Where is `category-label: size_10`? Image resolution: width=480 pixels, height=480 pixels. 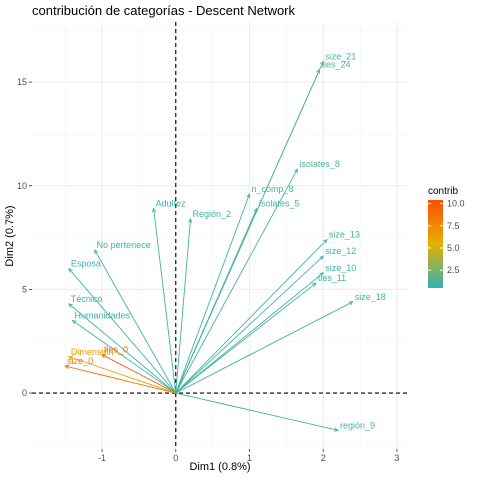 category-label: size_10 is located at coordinates (340, 268).